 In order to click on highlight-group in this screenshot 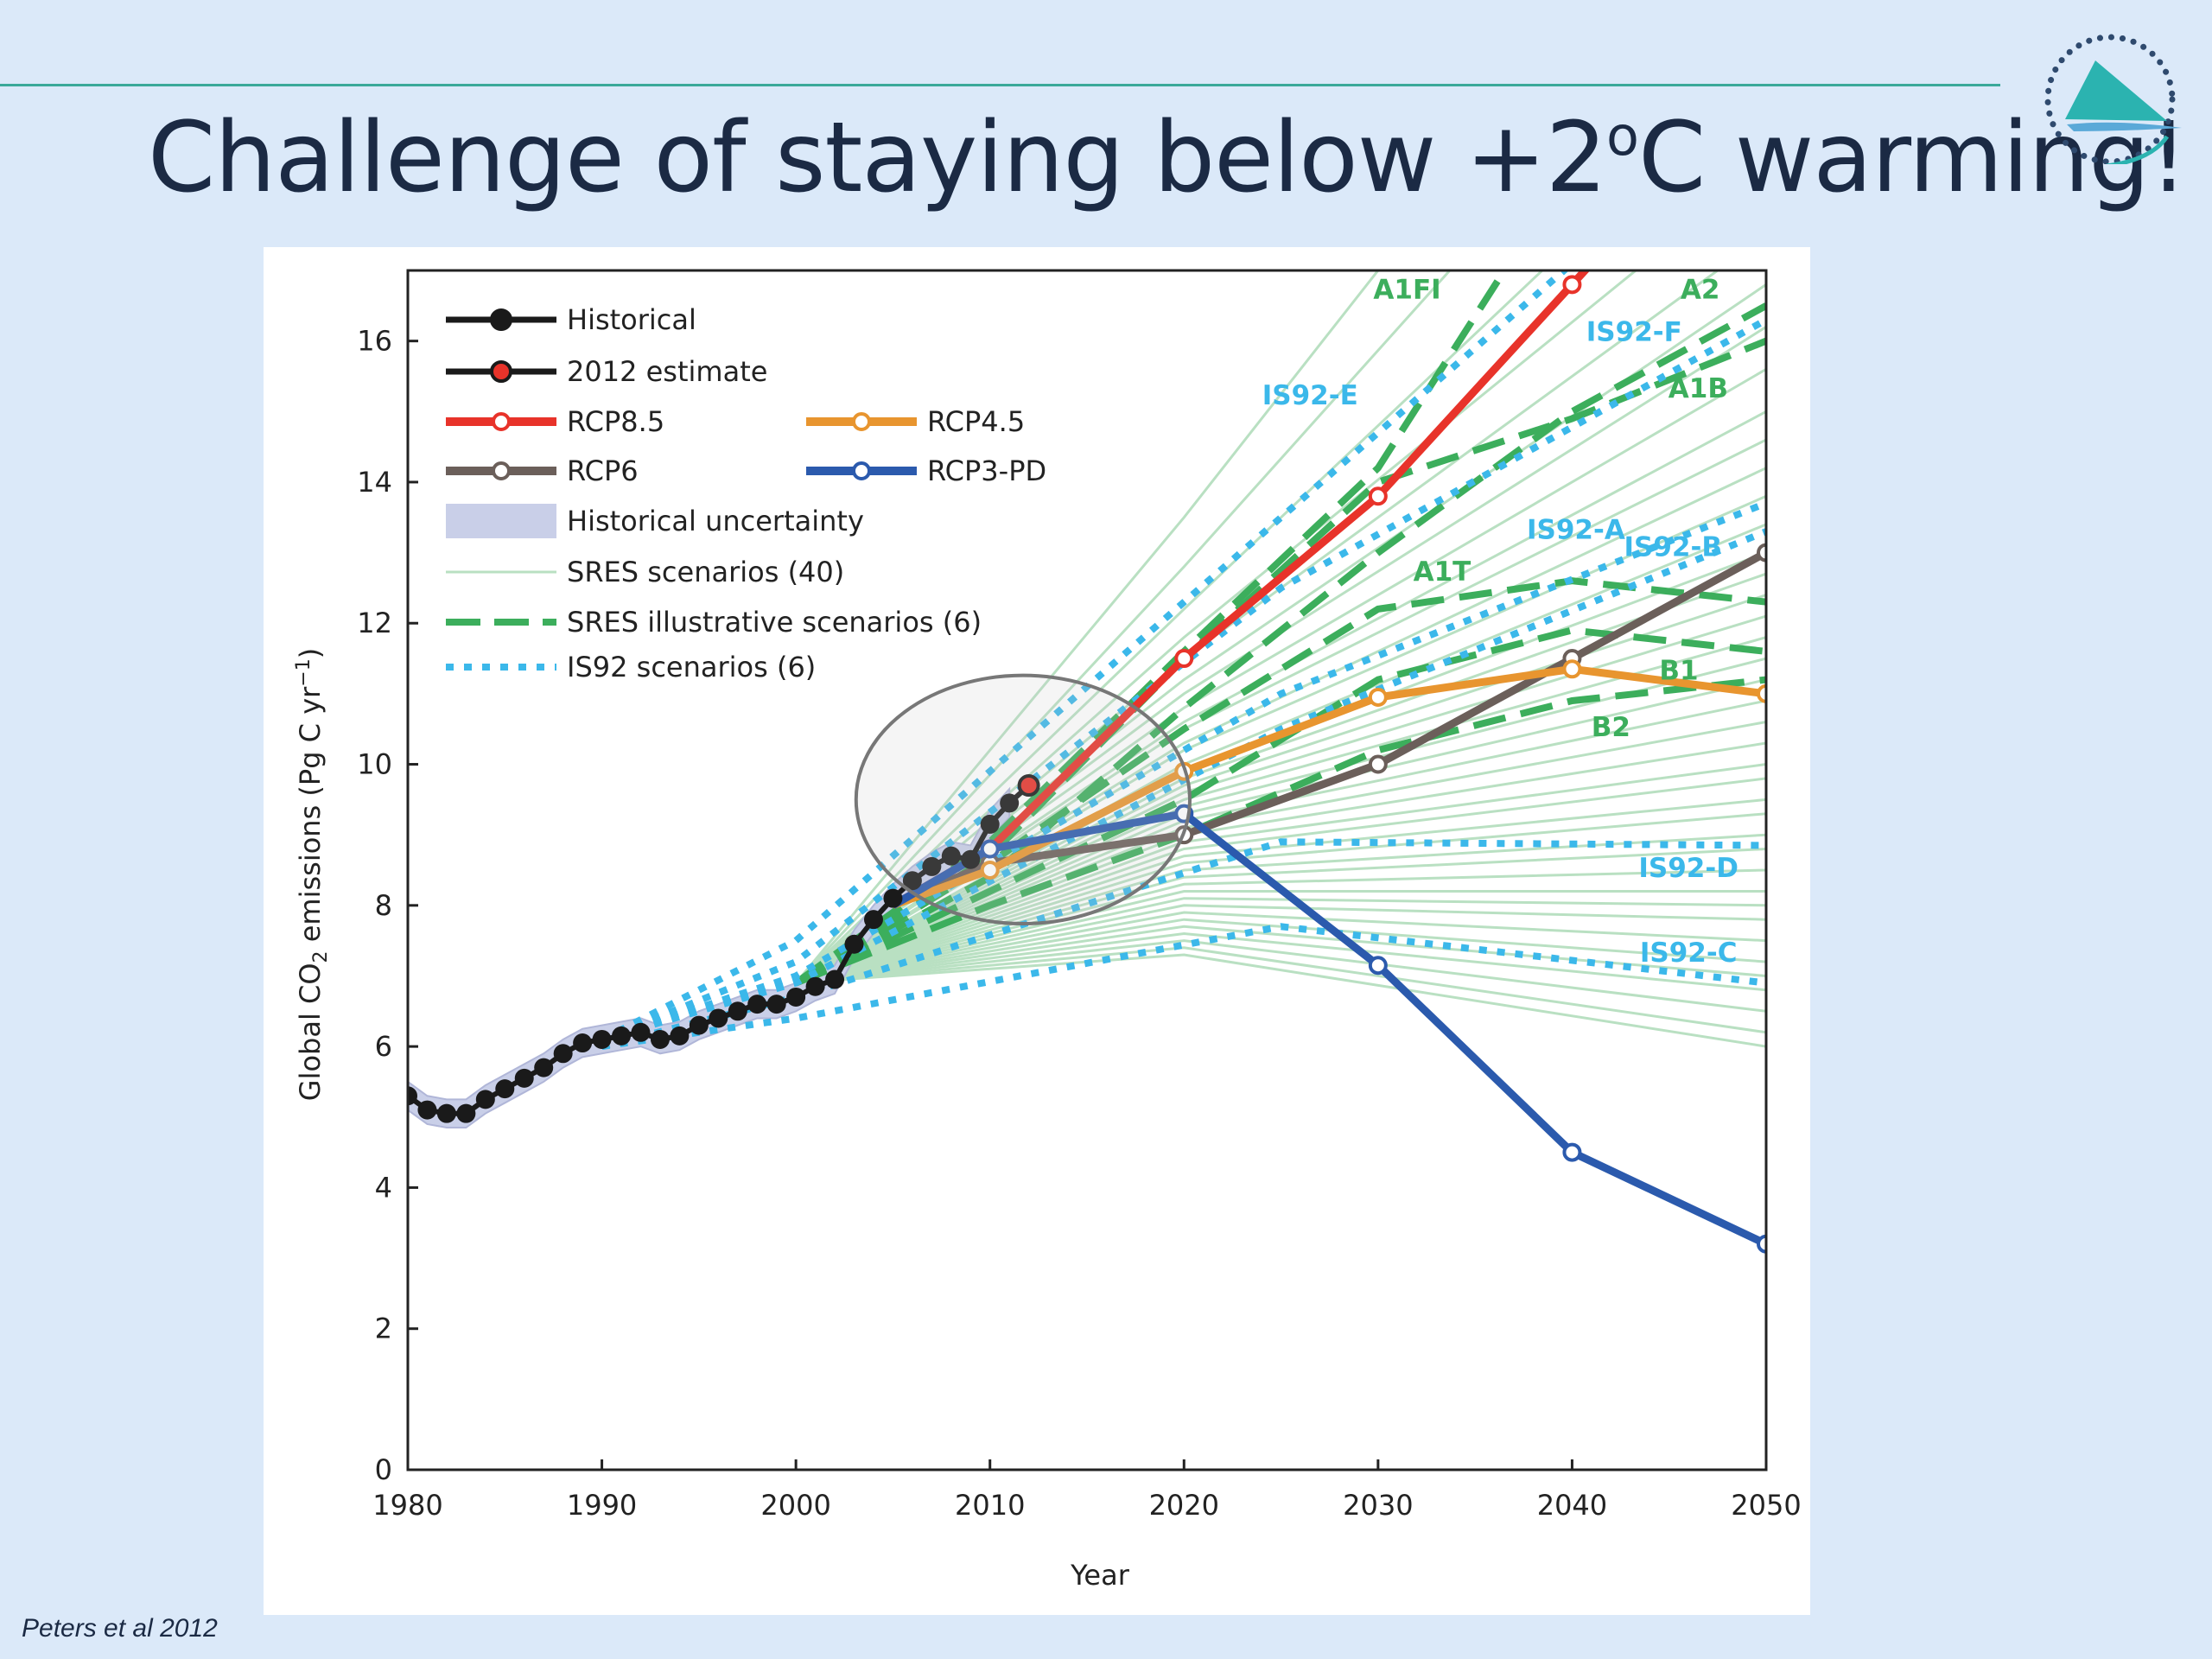, I will do `click(1023, 799)`.